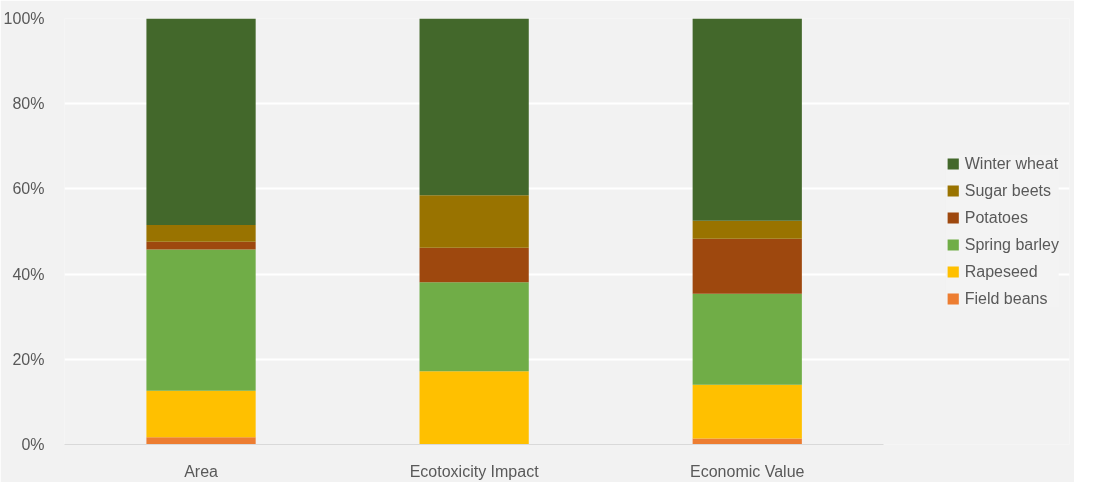 The height and width of the screenshot is (490, 1102). I want to click on legend-label: Sugar beets, so click(1007, 190).